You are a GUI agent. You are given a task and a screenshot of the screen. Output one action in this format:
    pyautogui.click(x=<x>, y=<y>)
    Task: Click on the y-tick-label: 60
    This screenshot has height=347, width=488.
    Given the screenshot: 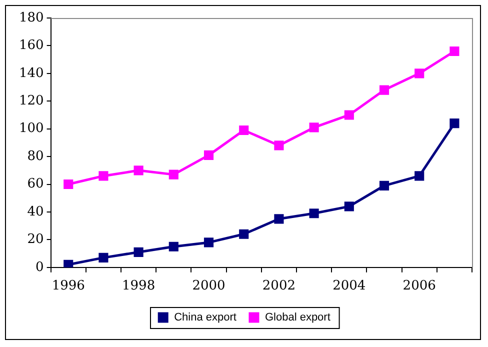 What is the action you would take?
    pyautogui.click(x=35, y=184)
    